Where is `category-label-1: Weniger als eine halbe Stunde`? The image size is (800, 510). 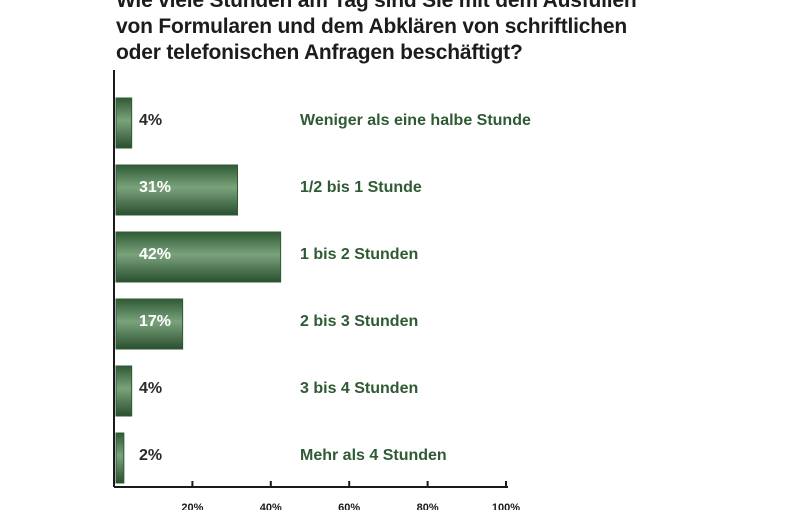 category-label-1: Weniger als eine halbe Stunde is located at coordinates (415, 120).